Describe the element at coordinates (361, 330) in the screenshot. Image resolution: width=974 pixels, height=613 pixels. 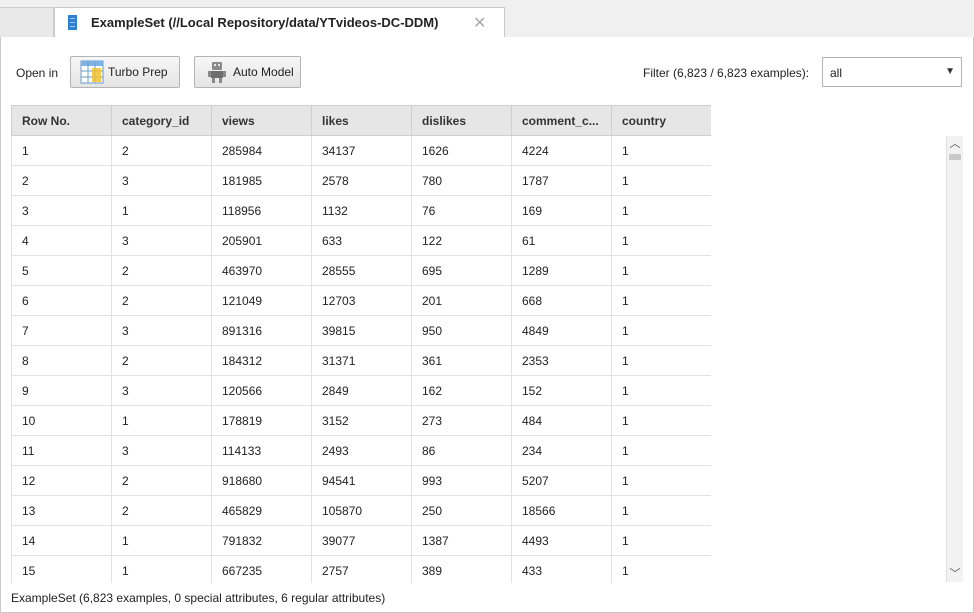
I see `table-row: 7 3 891316 39815 950 4849 1` at that location.